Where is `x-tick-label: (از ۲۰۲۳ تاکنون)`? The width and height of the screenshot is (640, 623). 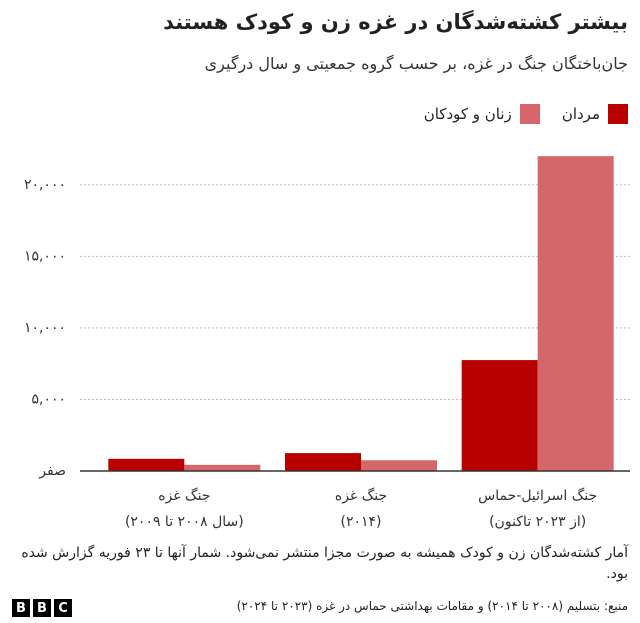
x-tick-label: (از ۲۰۲۳ تاکنون) is located at coordinates (537, 522).